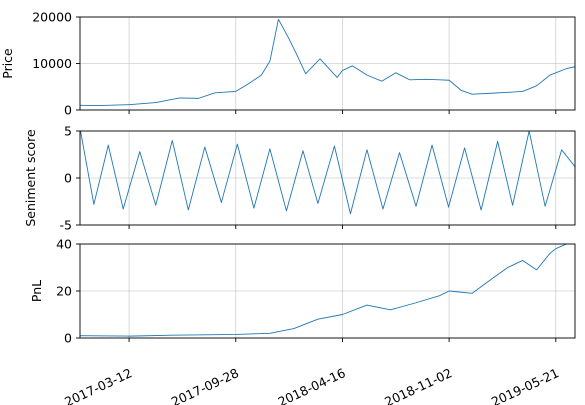  What do you see at coordinates (30, 178) in the screenshot?
I see `y-axis-title: Seniment score` at bounding box center [30, 178].